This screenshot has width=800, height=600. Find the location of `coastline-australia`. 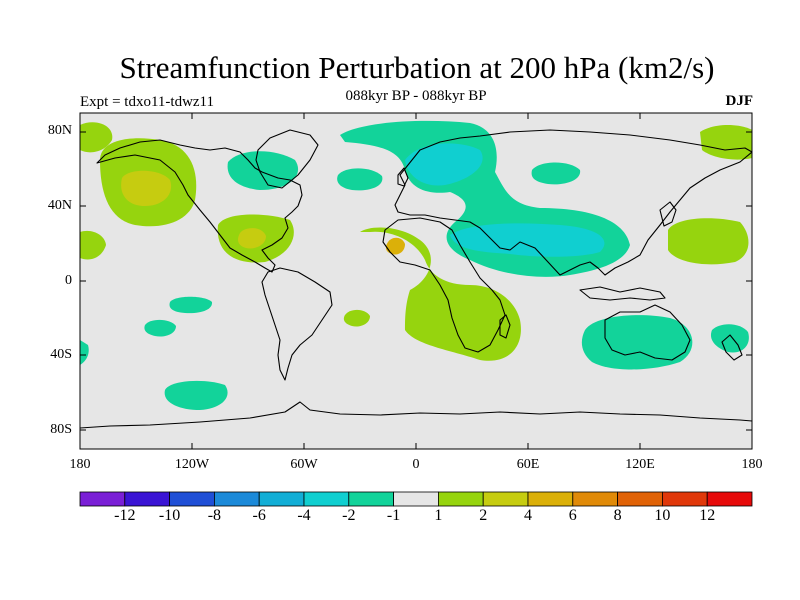

coastline-australia is located at coordinates (647, 332).